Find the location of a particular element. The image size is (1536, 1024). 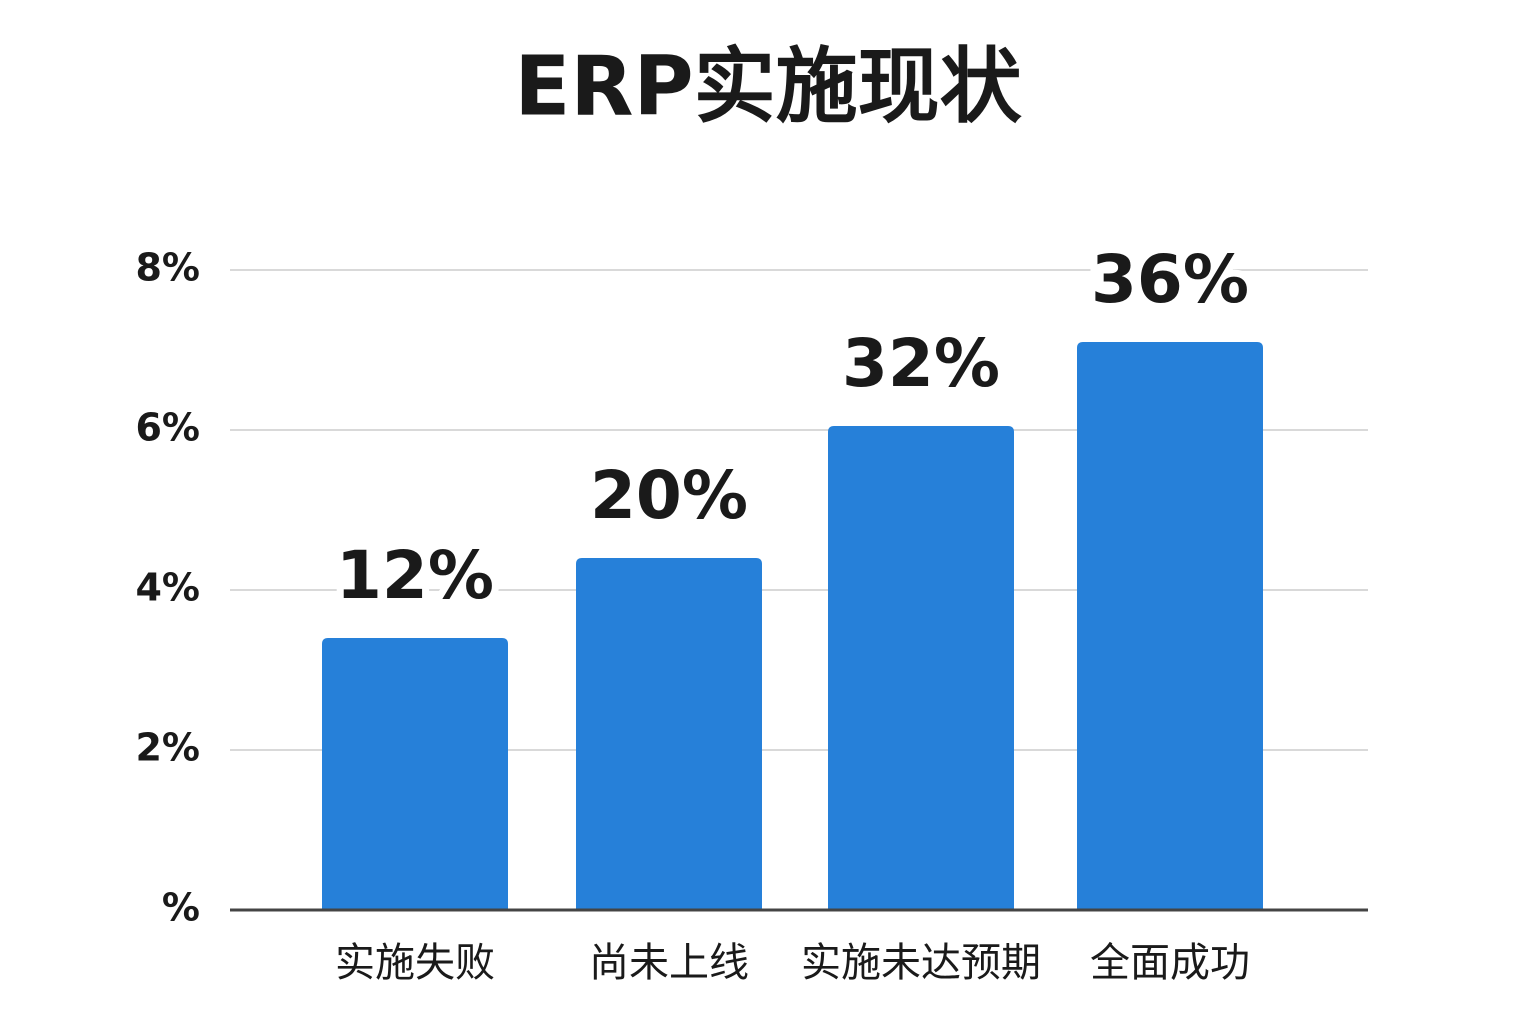

data-label: 12% is located at coordinates (415, 575).